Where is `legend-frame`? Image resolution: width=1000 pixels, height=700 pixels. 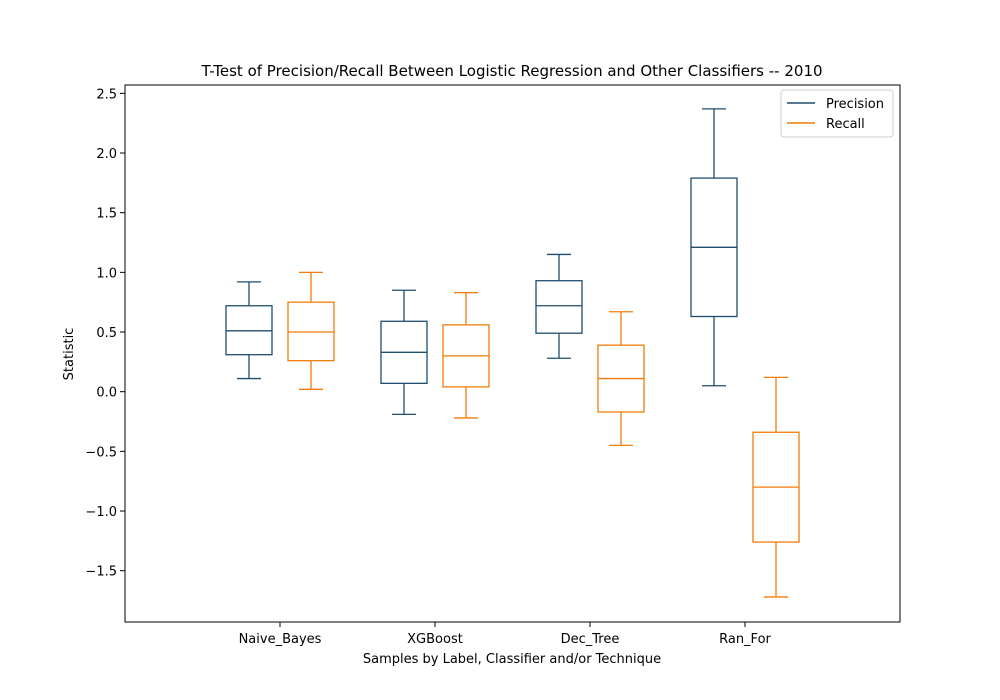 legend-frame is located at coordinates (837, 113).